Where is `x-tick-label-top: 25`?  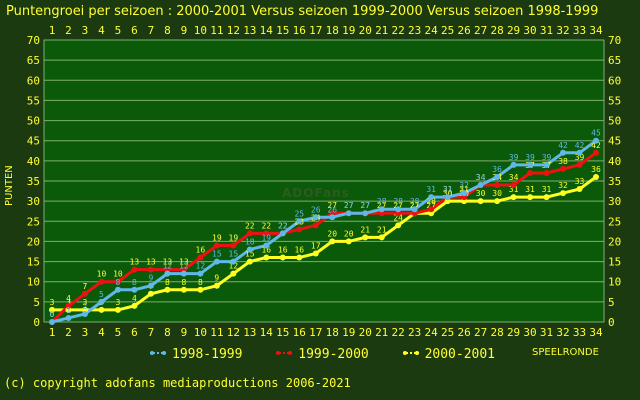 x-tick-label-top: 25 is located at coordinates (447, 30).